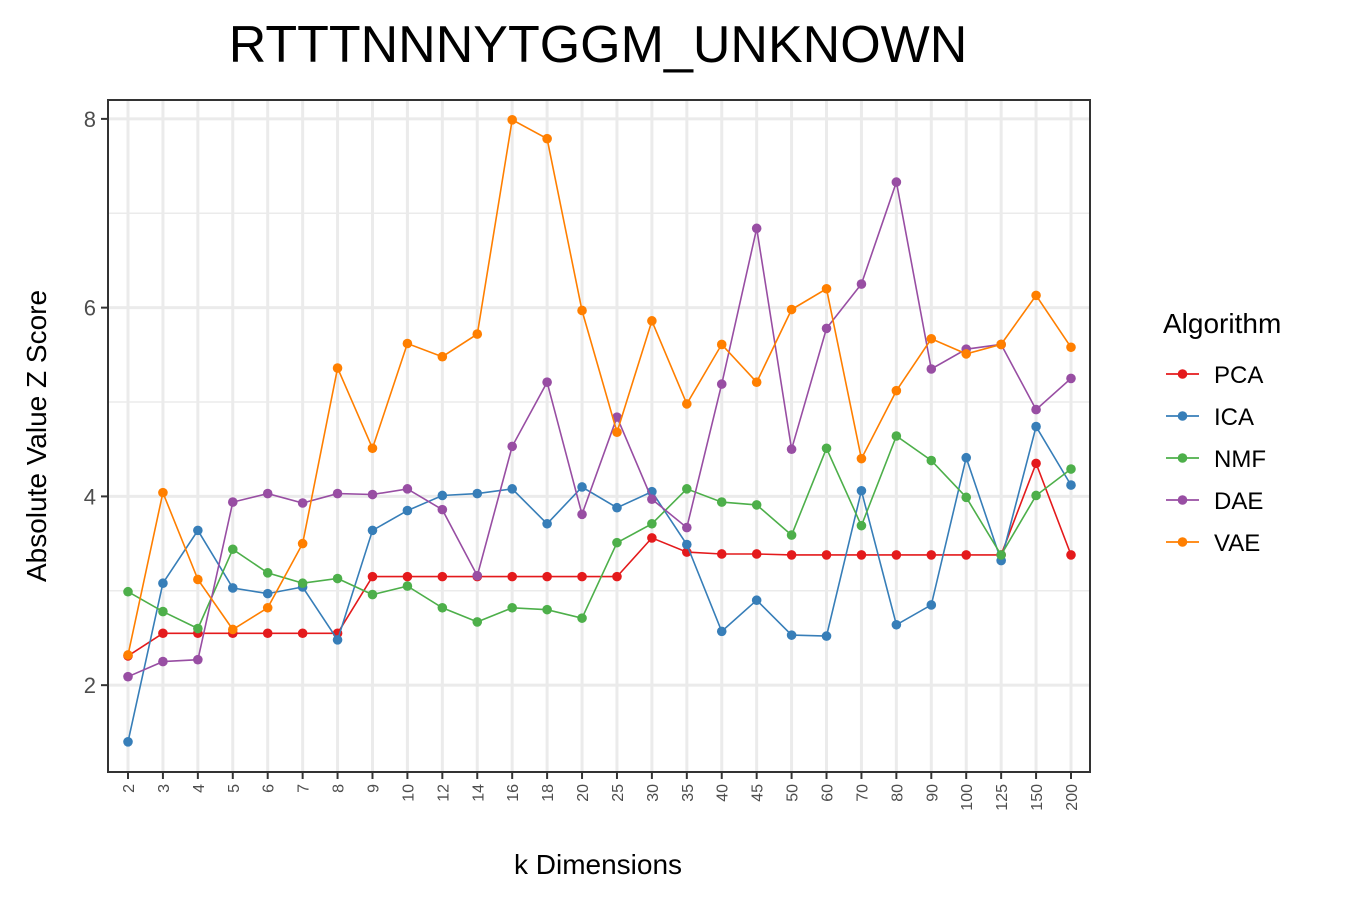 This screenshot has width=1350, height=900. I want to click on x-tick-label: 150, so click(1037, 797).